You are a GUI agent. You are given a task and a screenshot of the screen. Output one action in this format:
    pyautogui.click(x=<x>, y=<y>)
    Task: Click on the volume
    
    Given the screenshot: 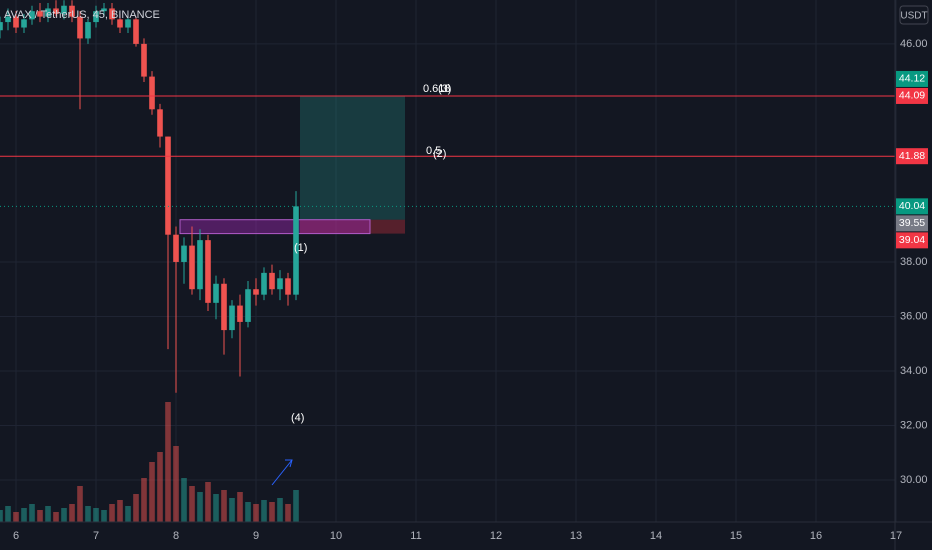 What is the action you would take?
    pyautogui.click(x=149, y=462)
    